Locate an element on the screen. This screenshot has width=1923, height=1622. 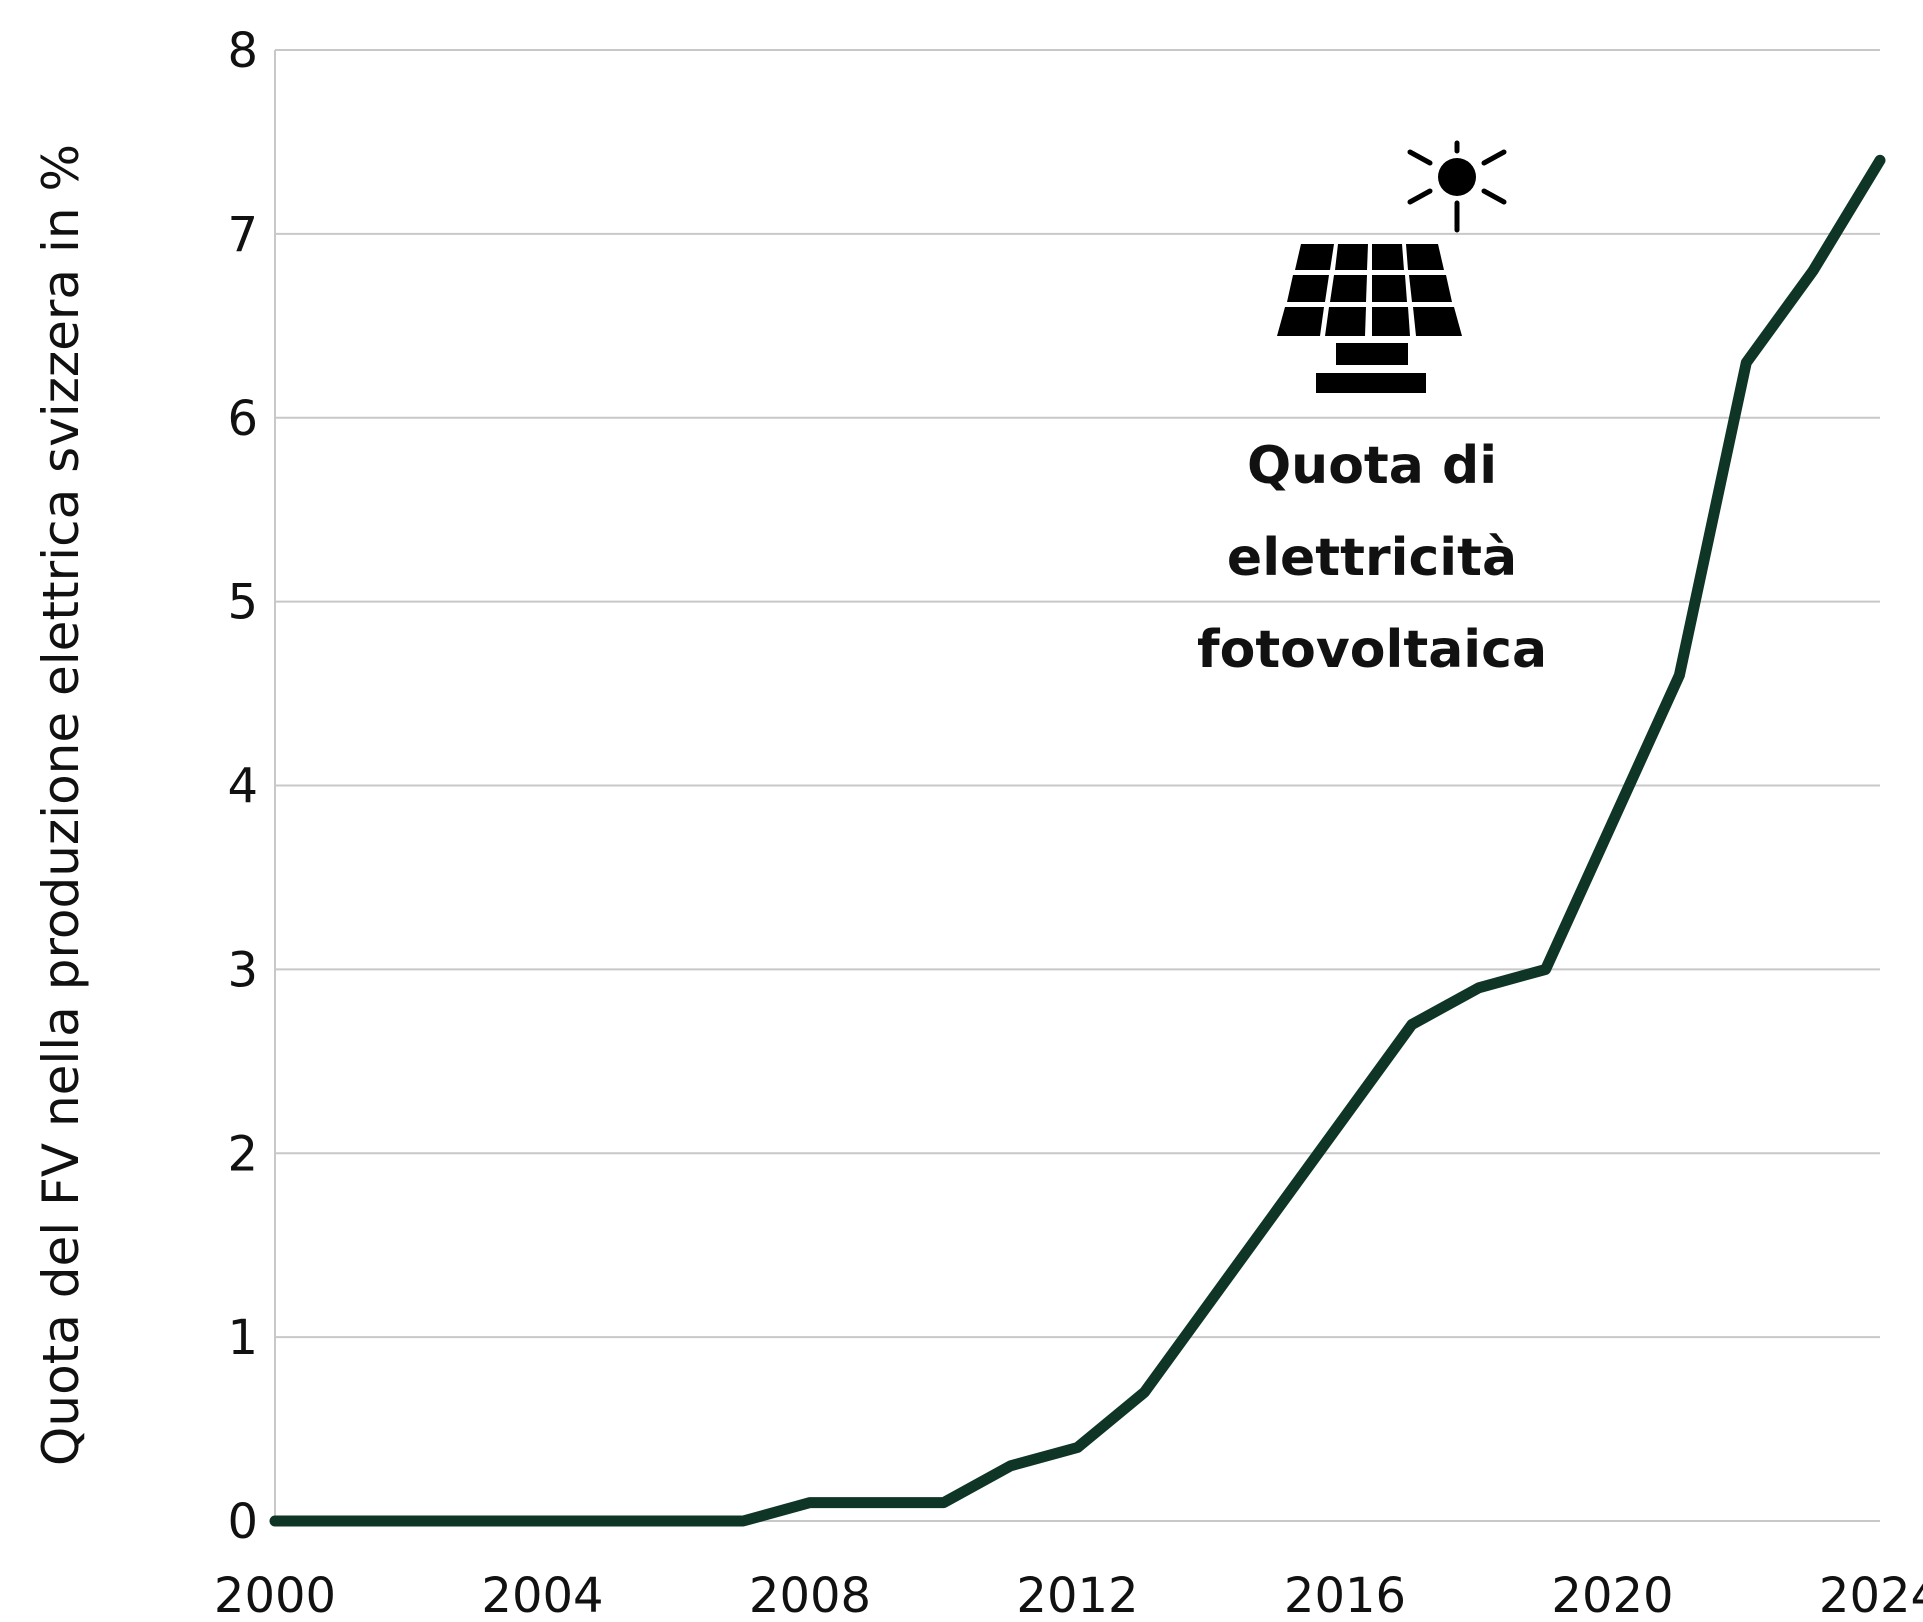
y-tick-label: 8 is located at coordinates (242, 51).